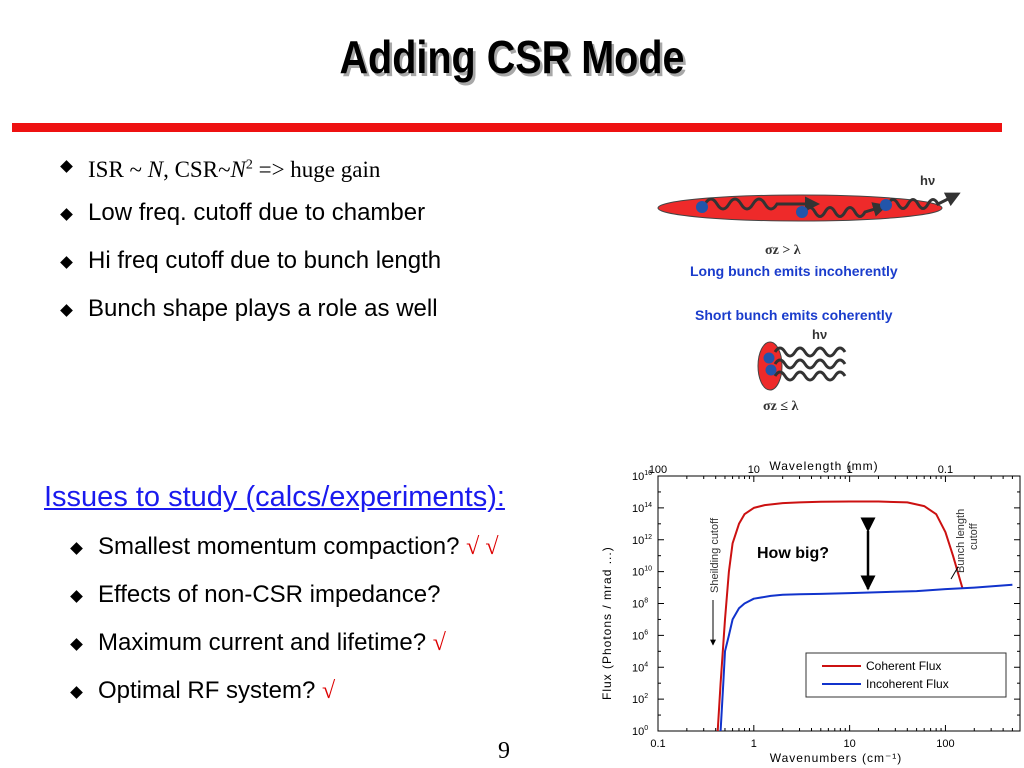  Describe the element at coordinates (850, 470) in the screenshot. I see `top-tick-label: 1` at that location.